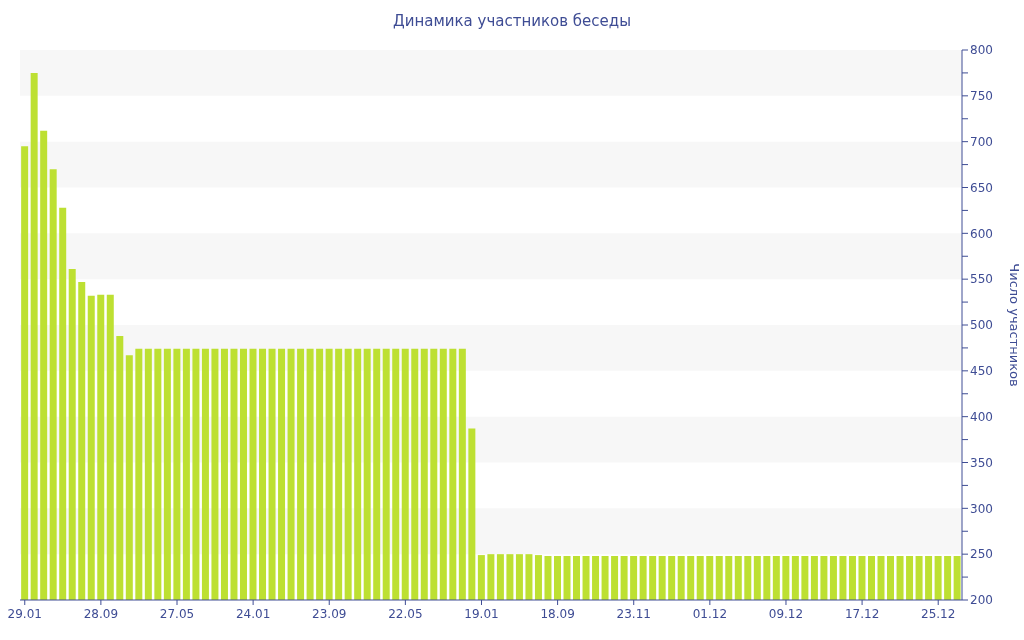 The image size is (1024, 640). I want to click on chart-title: Динамика участников беседы, so click(511, 21).